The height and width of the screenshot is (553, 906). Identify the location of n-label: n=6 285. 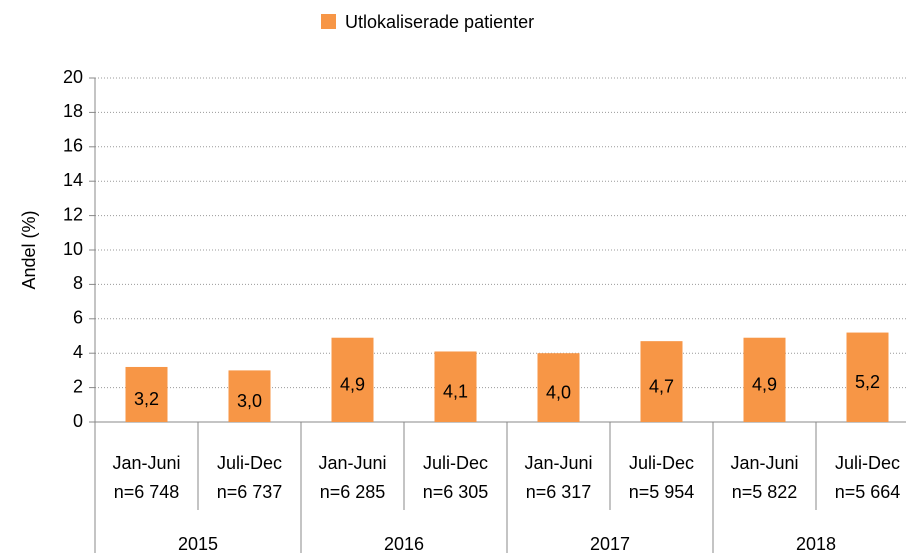
(353, 492).